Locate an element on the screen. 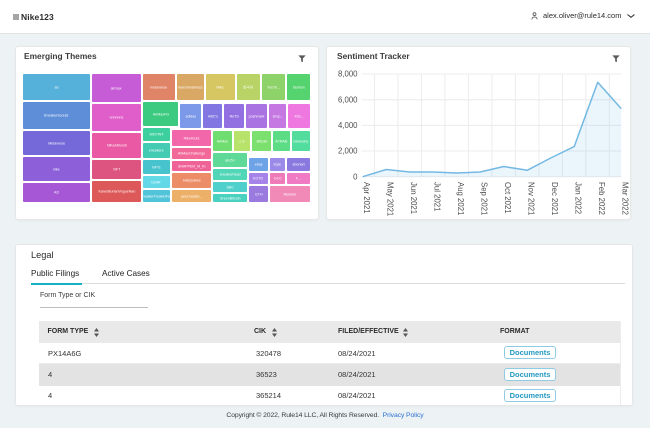 The height and width of the screenshot is (428, 650). svg-text: Apr 2021 is located at coordinates (366, 198).